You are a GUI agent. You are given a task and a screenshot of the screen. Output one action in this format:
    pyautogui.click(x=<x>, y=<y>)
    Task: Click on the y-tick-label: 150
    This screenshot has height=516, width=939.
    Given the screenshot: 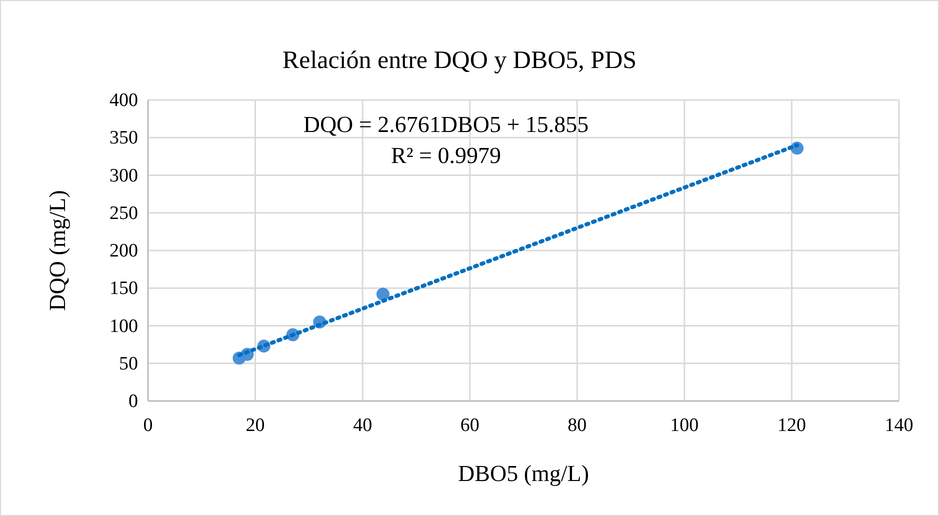 What is the action you would take?
    pyautogui.click(x=124, y=289)
    